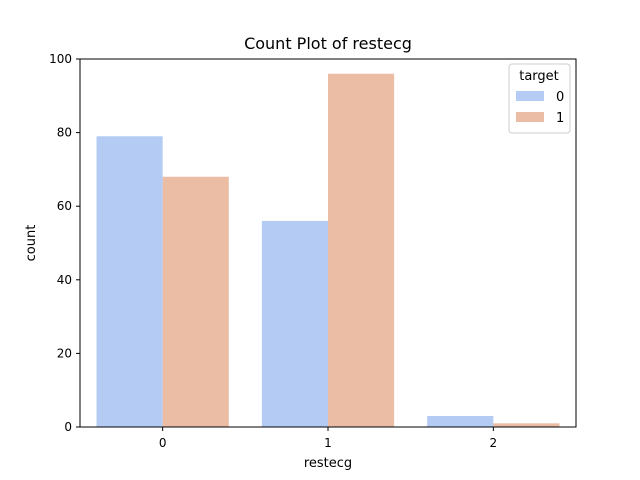 This screenshot has width=640, height=480. Describe the element at coordinates (328, 43) in the screenshot. I see `chart-title: Count Plot of restecg` at that location.